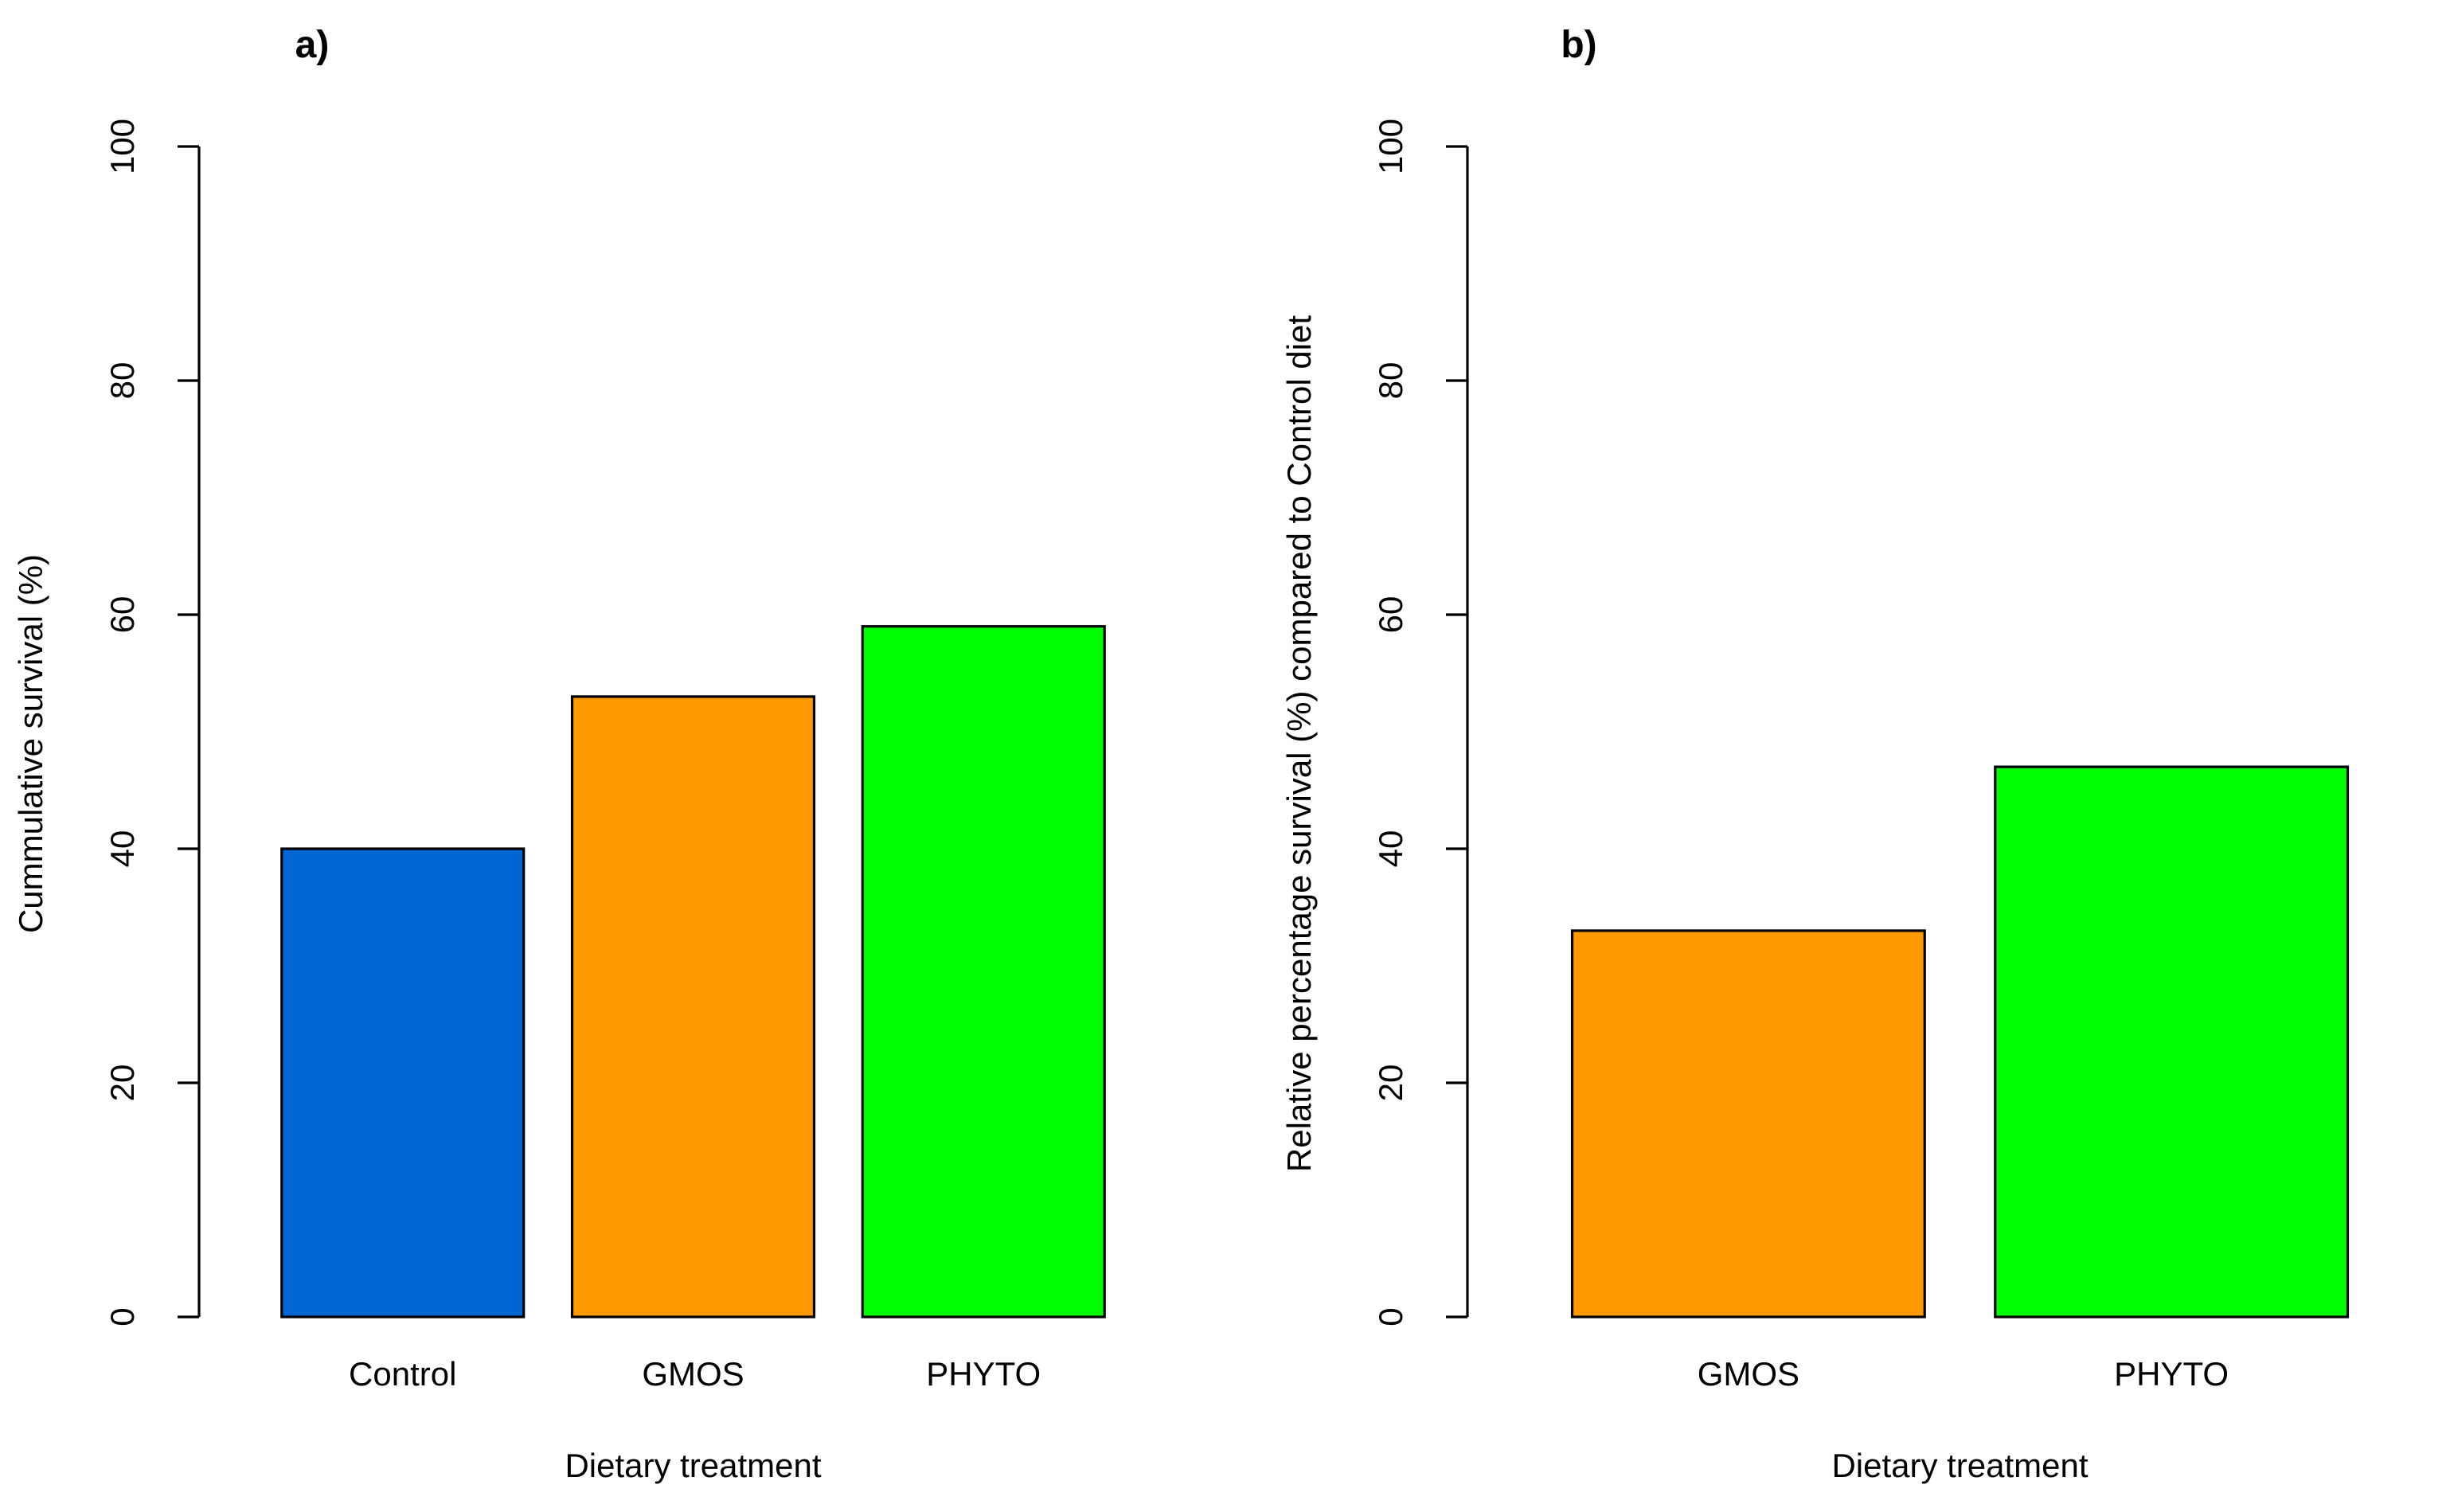 The image size is (2450, 1512). I want to click on x-category-label: Control, so click(402, 1374).